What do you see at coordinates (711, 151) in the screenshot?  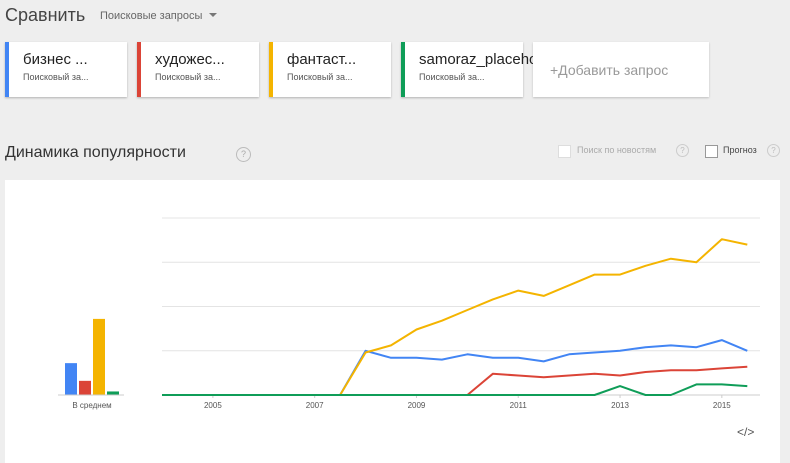 I see `forecast-checkbox` at bounding box center [711, 151].